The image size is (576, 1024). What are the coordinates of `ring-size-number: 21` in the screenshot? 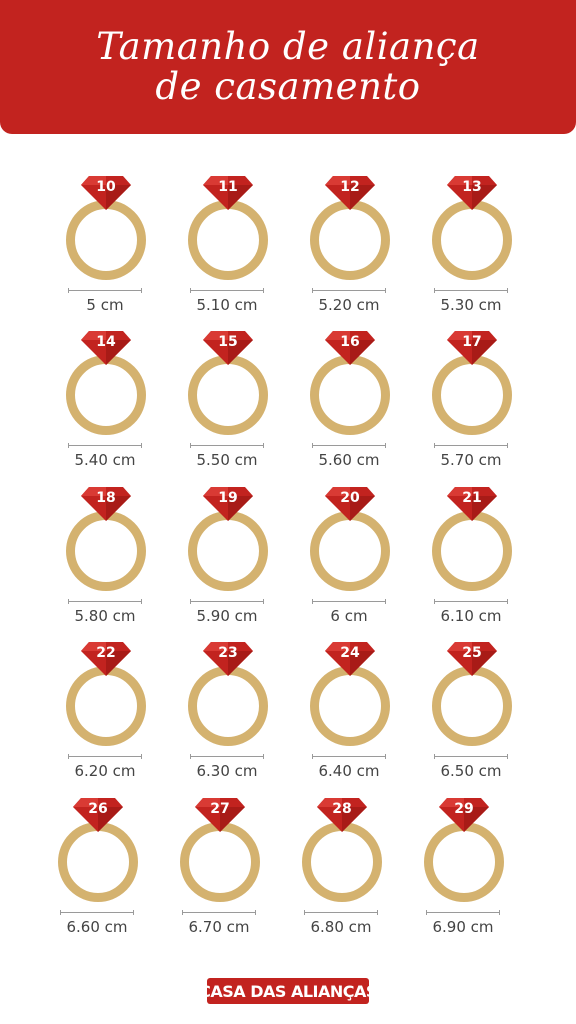 It's located at (472, 498).